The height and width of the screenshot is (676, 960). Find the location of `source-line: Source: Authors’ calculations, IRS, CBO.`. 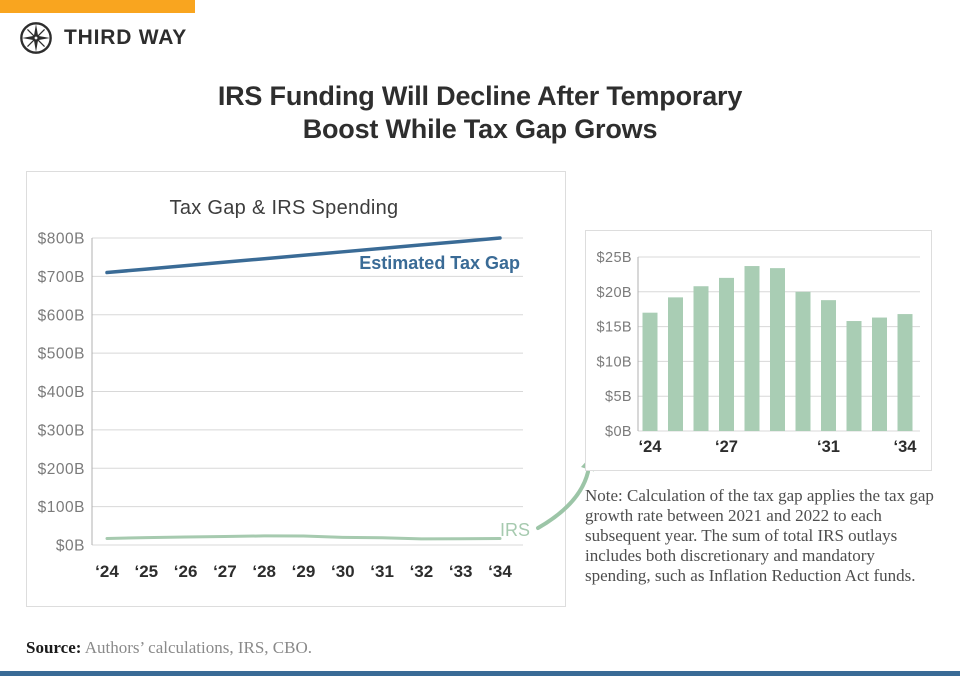

source-line: Source: Authors’ calculations, IRS, CBO. is located at coordinates (169, 648).